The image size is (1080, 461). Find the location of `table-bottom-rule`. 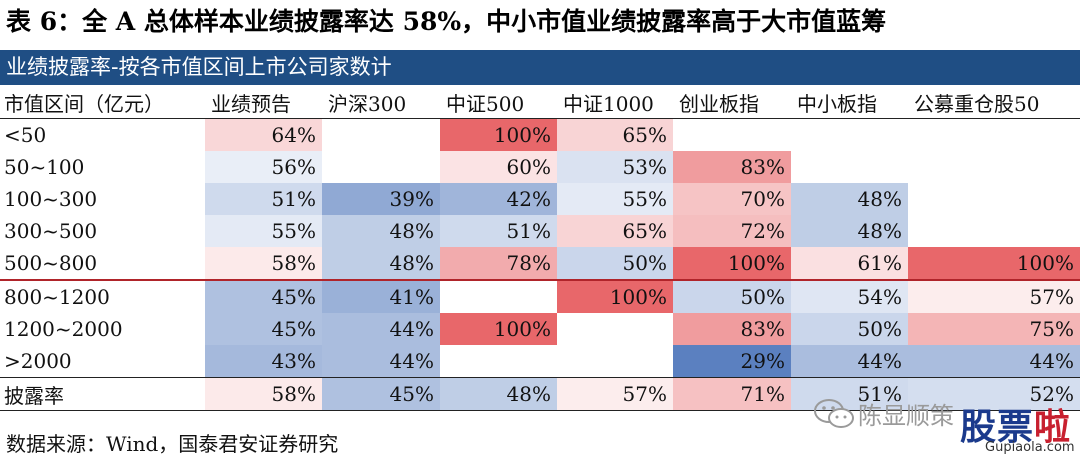

table-bottom-rule is located at coordinates (540, 410).